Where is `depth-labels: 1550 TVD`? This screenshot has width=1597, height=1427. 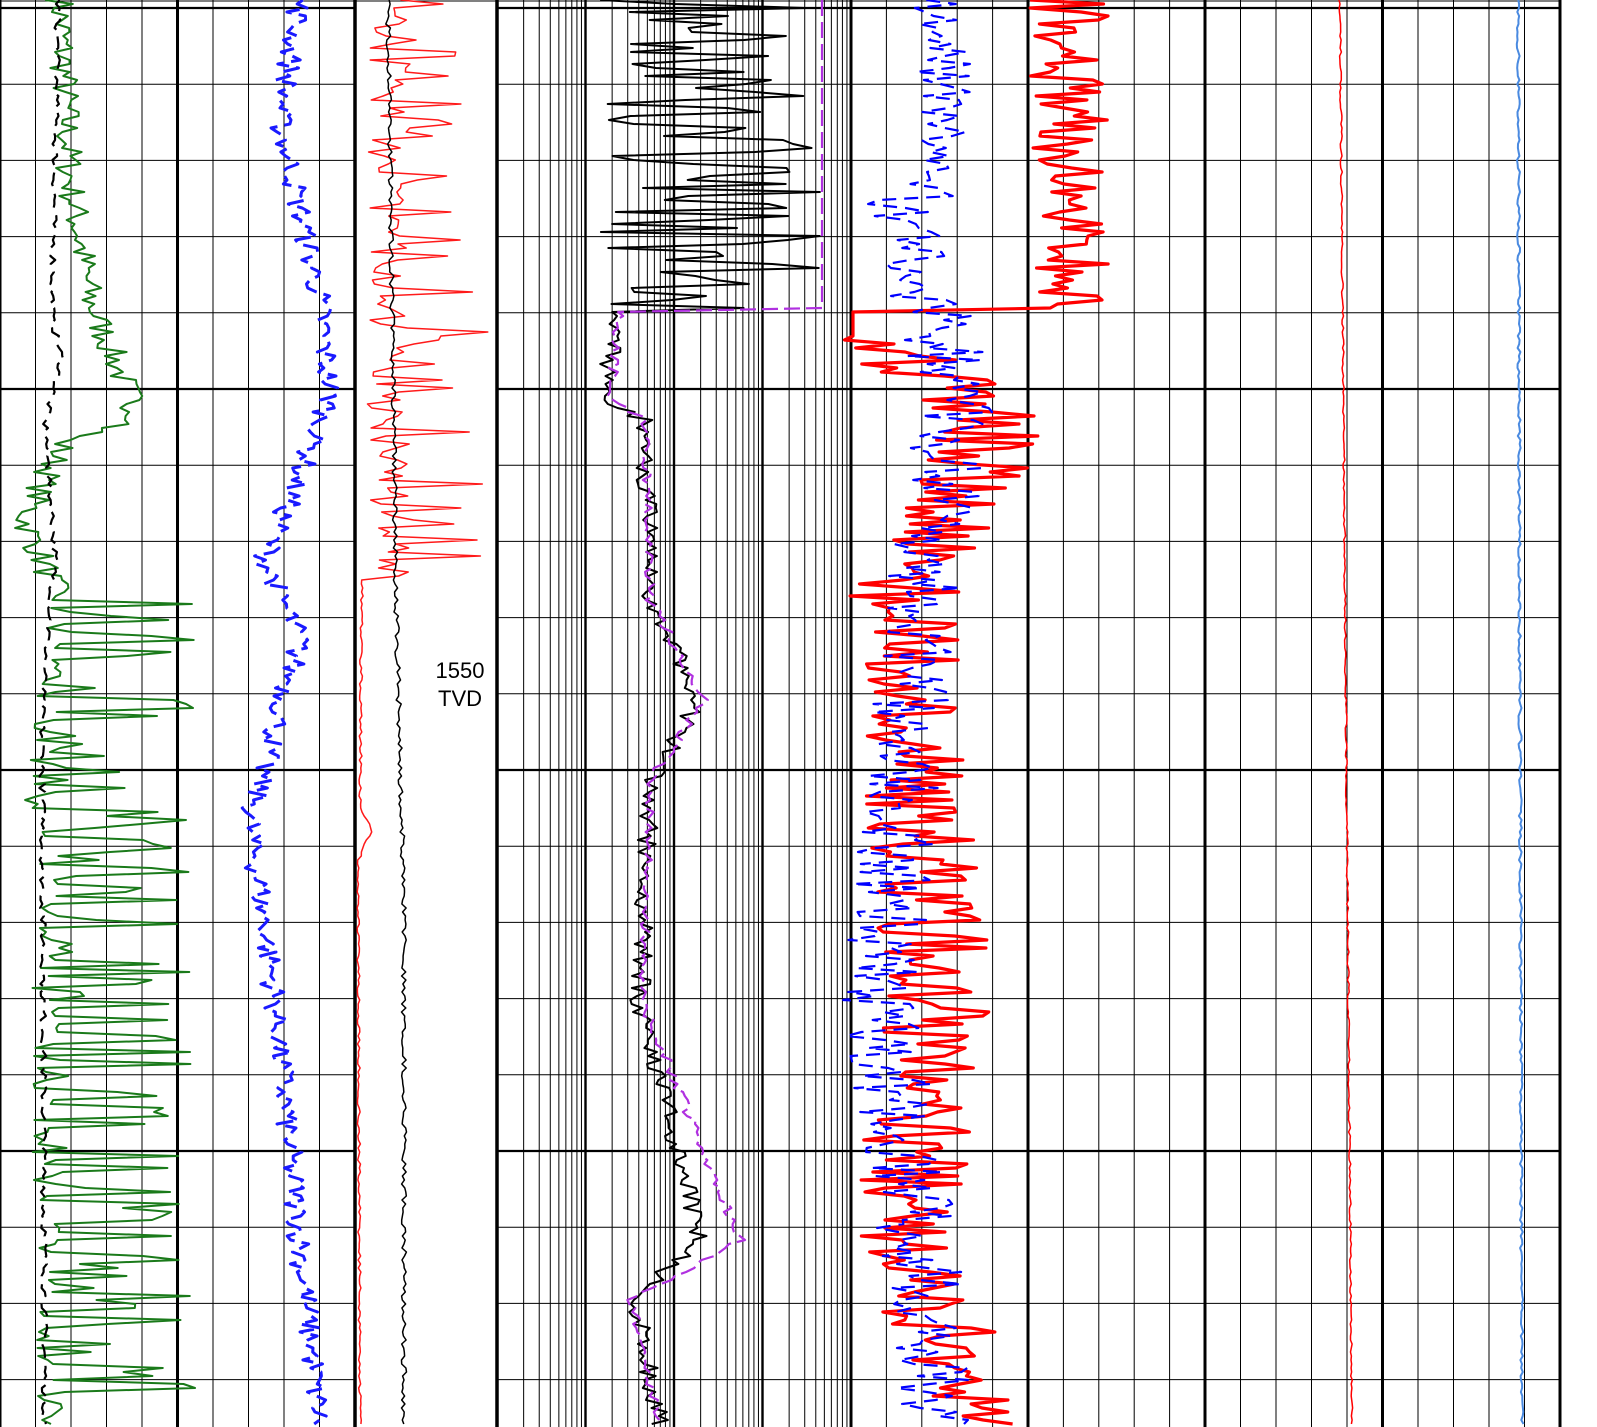
depth-labels: 1550 TVD is located at coordinates (460, 684).